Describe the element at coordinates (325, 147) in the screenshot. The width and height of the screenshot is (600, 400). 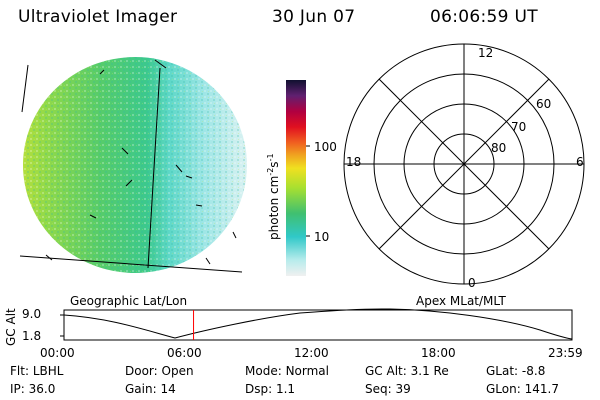
I see `colorbar-tick-label-100: 100` at that location.